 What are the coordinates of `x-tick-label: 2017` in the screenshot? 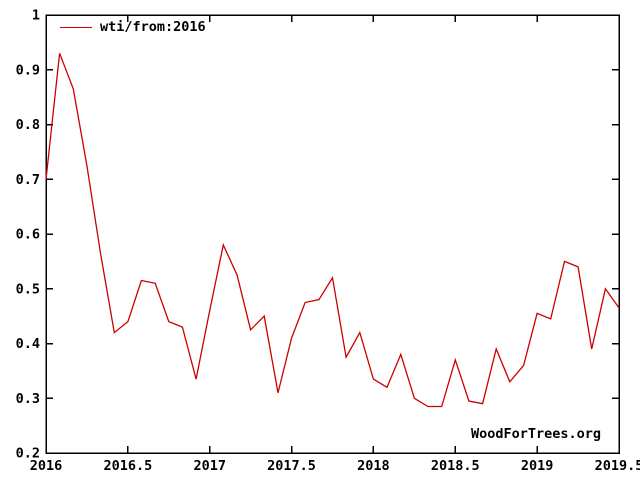 It's located at (209, 466).